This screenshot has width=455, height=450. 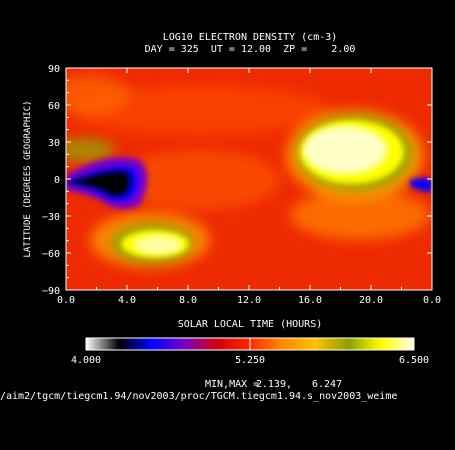 What do you see at coordinates (127, 300) in the screenshot?
I see `x-tick-label: 4.0` at bounding box center [127, 300].